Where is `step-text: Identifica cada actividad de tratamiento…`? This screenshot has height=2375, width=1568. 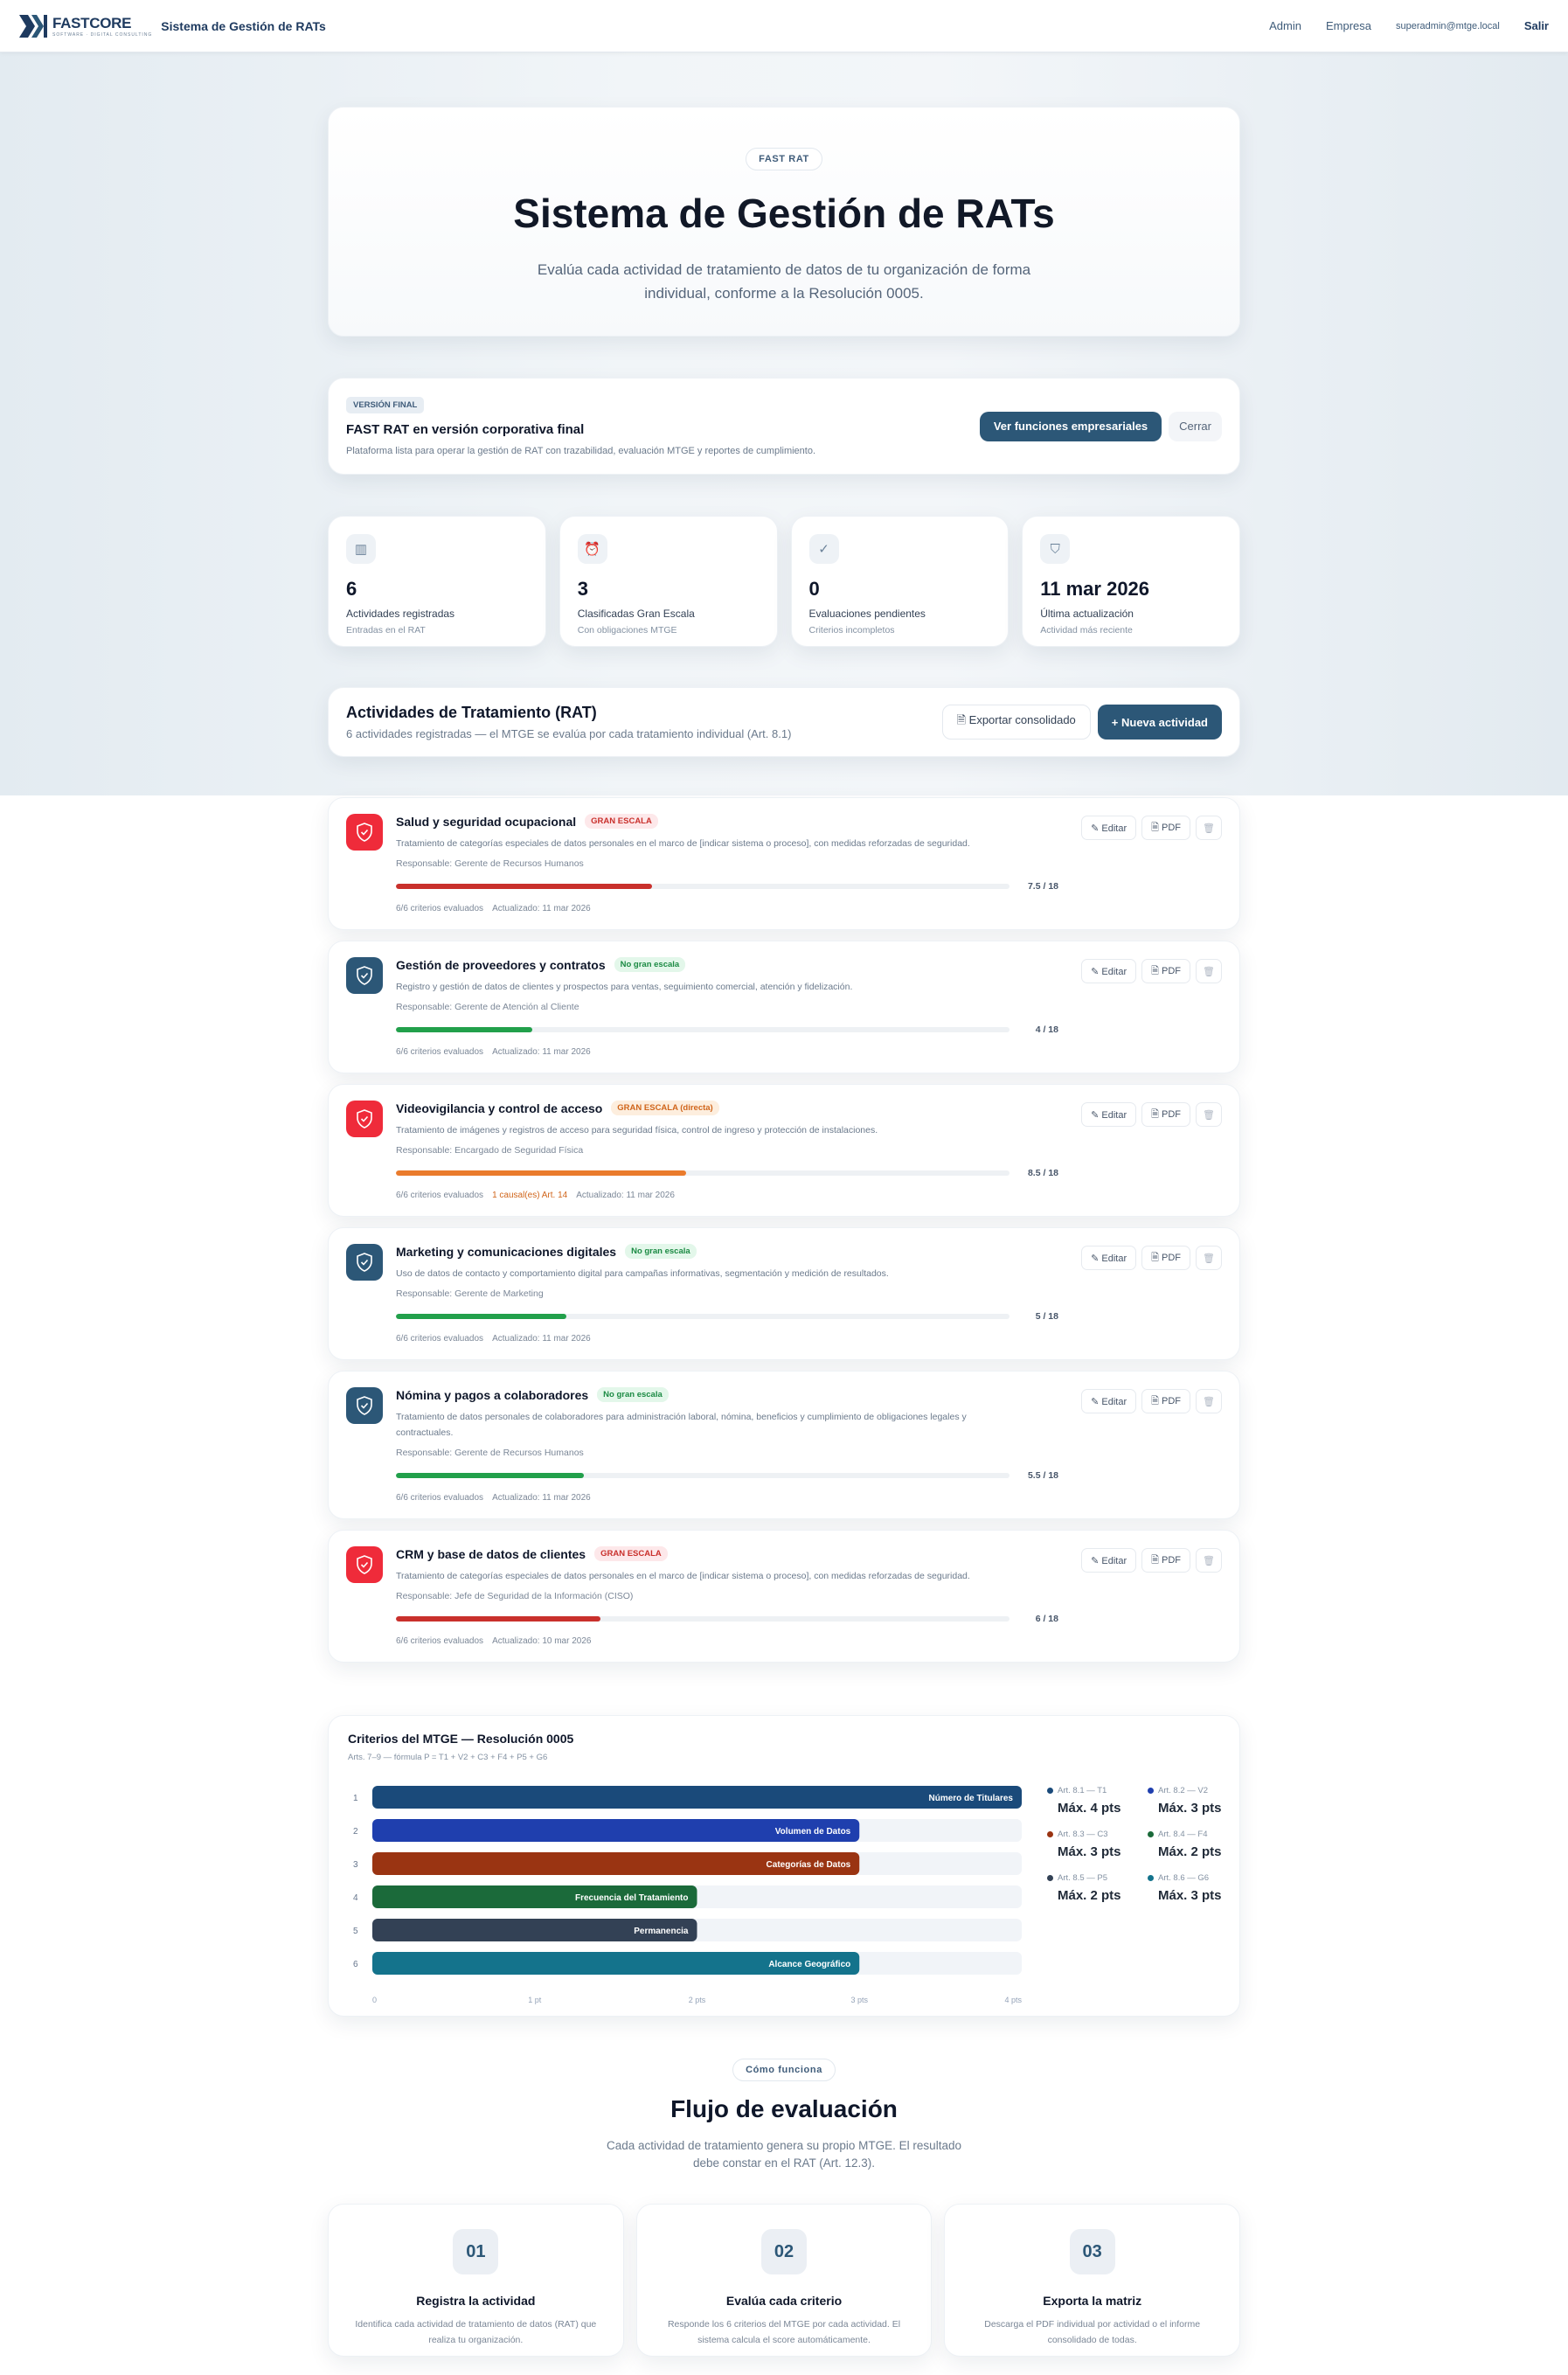
step-text: Identifica cada actividad de tratamiento… is located at coordinates (476, 2332).